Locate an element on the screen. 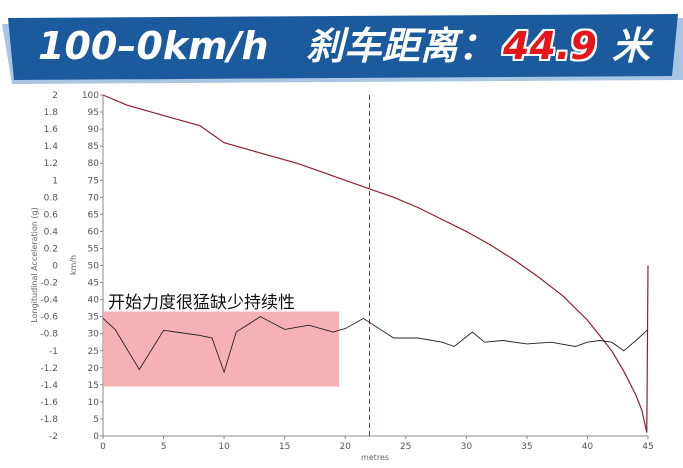 Image resolution: width=683 pixels, height=468 pixels. y-left-tick-label: -1.8 is located at coordinates (49, 420).